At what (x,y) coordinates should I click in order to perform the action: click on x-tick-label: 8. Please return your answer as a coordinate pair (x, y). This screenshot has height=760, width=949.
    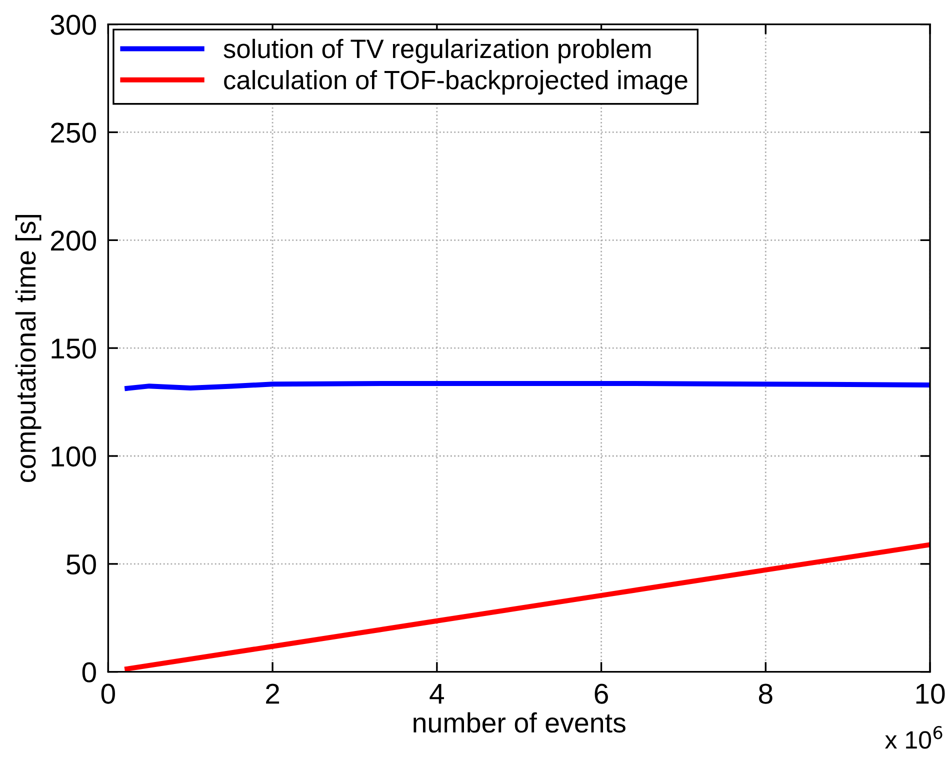
    Looking at the image, I should click on (765, 694).